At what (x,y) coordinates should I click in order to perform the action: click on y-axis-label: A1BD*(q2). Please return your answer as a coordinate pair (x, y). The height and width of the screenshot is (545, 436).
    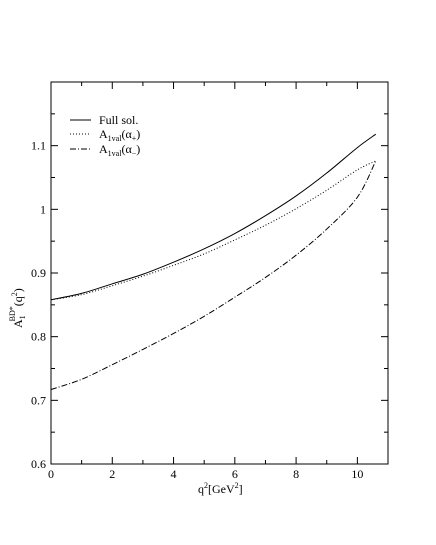
    Looking at the image, I should click on (17, 308).